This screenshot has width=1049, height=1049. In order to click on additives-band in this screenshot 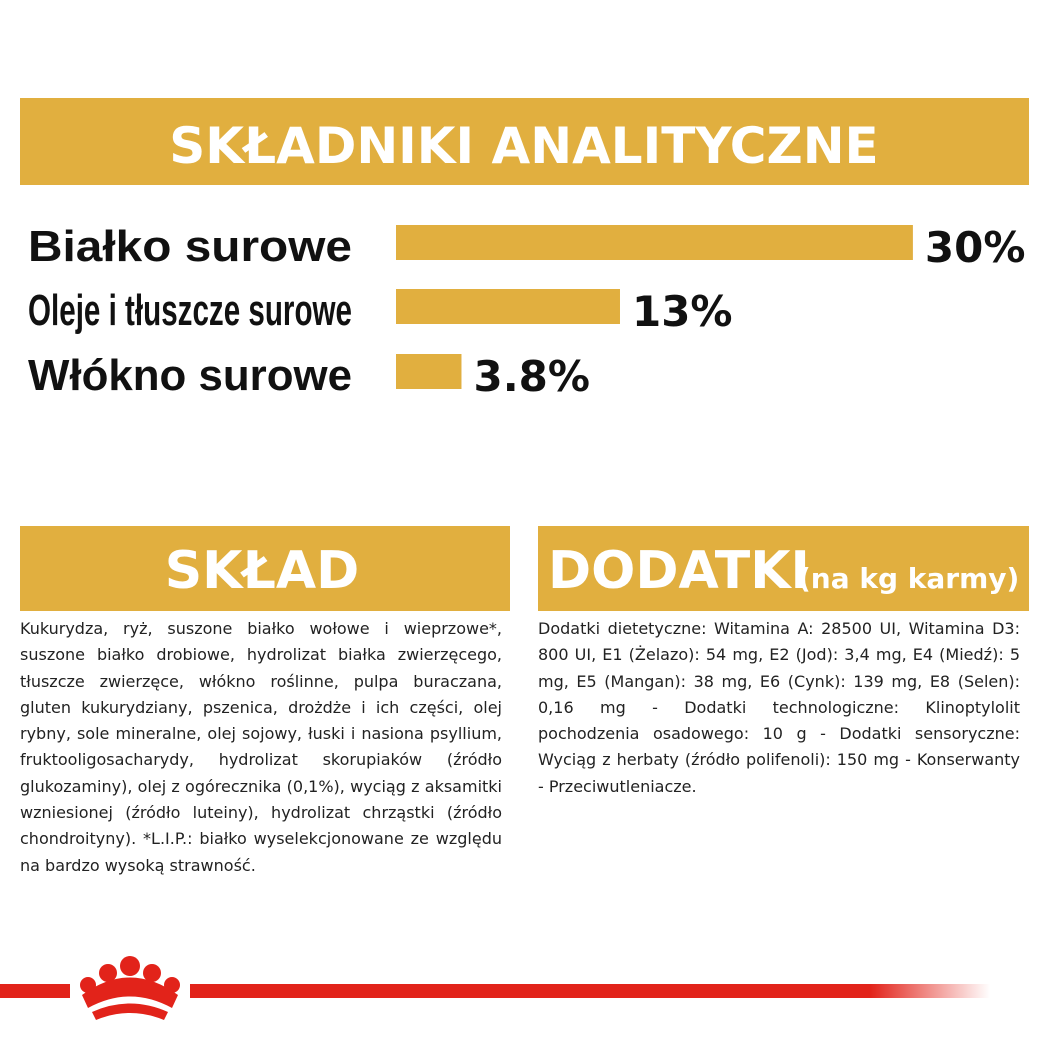, I will do `click(783, 568)`.